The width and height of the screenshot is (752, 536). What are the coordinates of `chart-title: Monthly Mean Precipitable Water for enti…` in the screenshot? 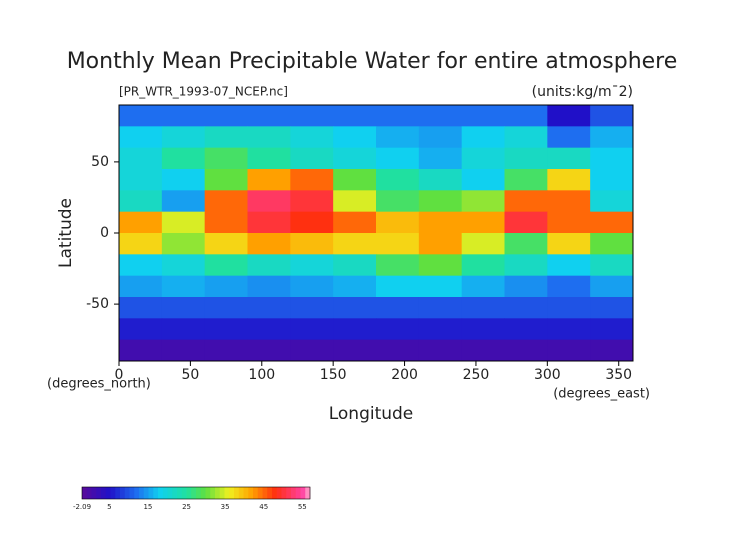 It's located at (372, 61).